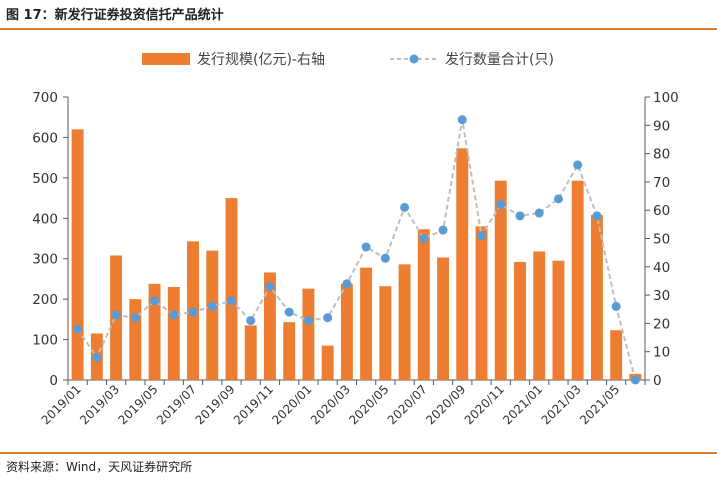 This screenshot has width=717, height=480. I want to click on right-tick-label: 10, so click(661, 353).